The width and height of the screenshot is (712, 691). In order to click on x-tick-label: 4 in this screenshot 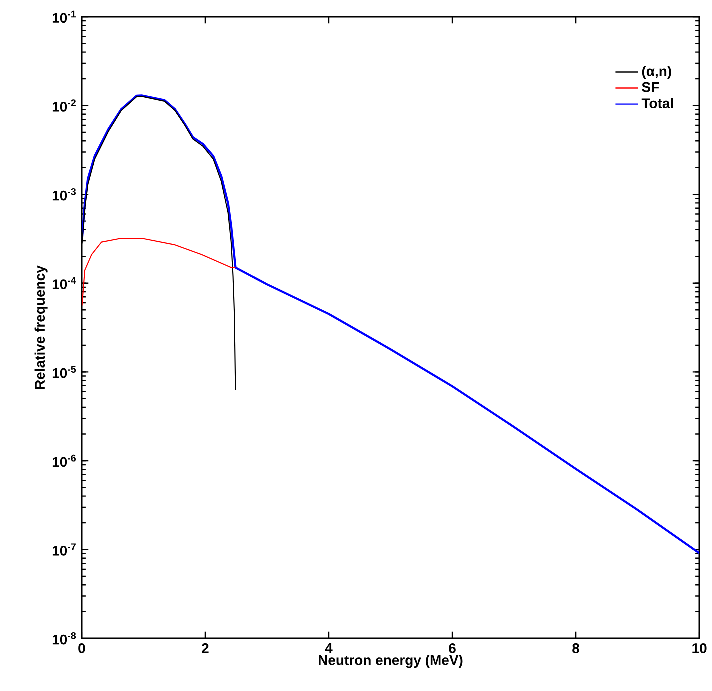, I will do `click(329, 649)`.